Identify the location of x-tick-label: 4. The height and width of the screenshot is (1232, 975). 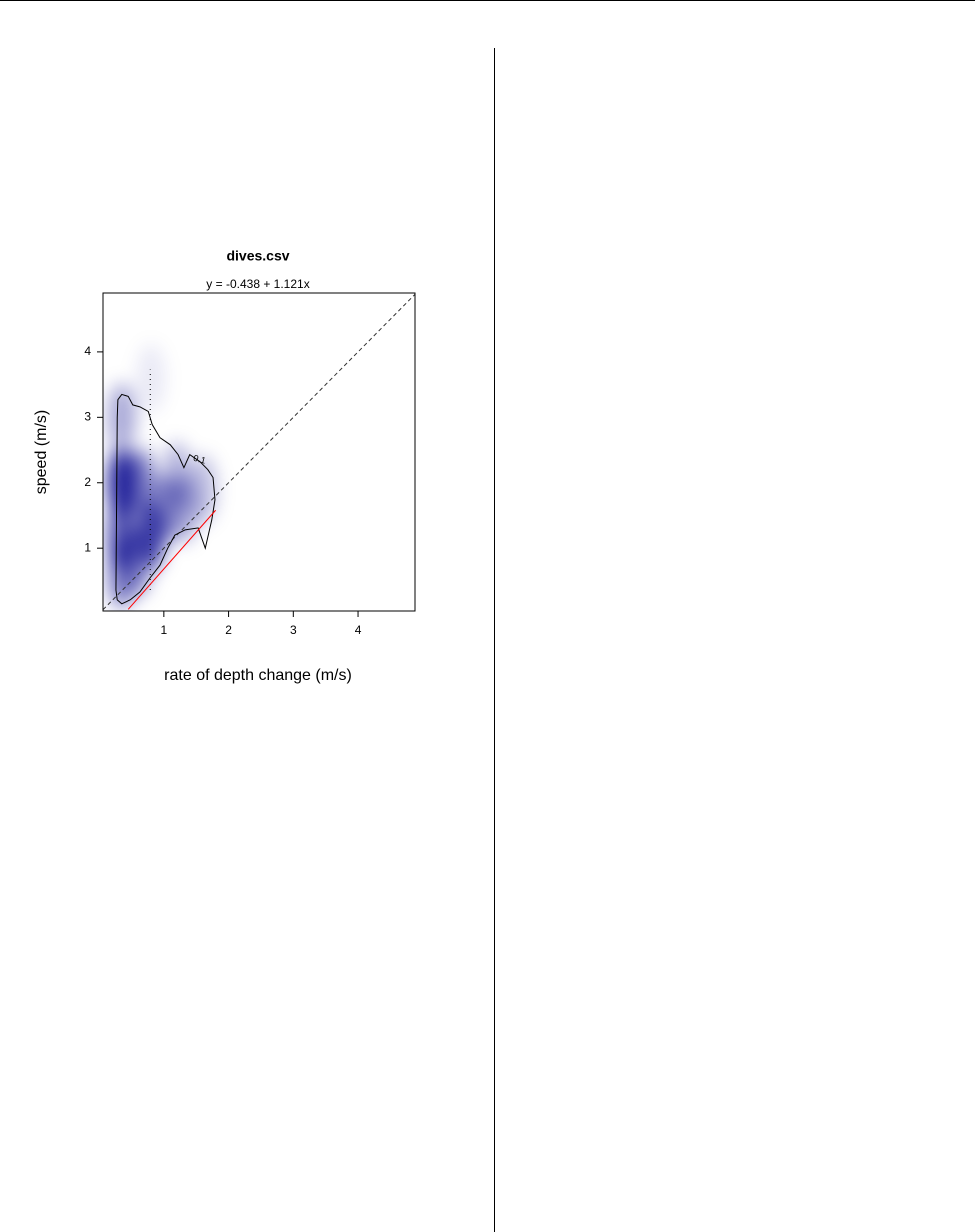
(358, 630).